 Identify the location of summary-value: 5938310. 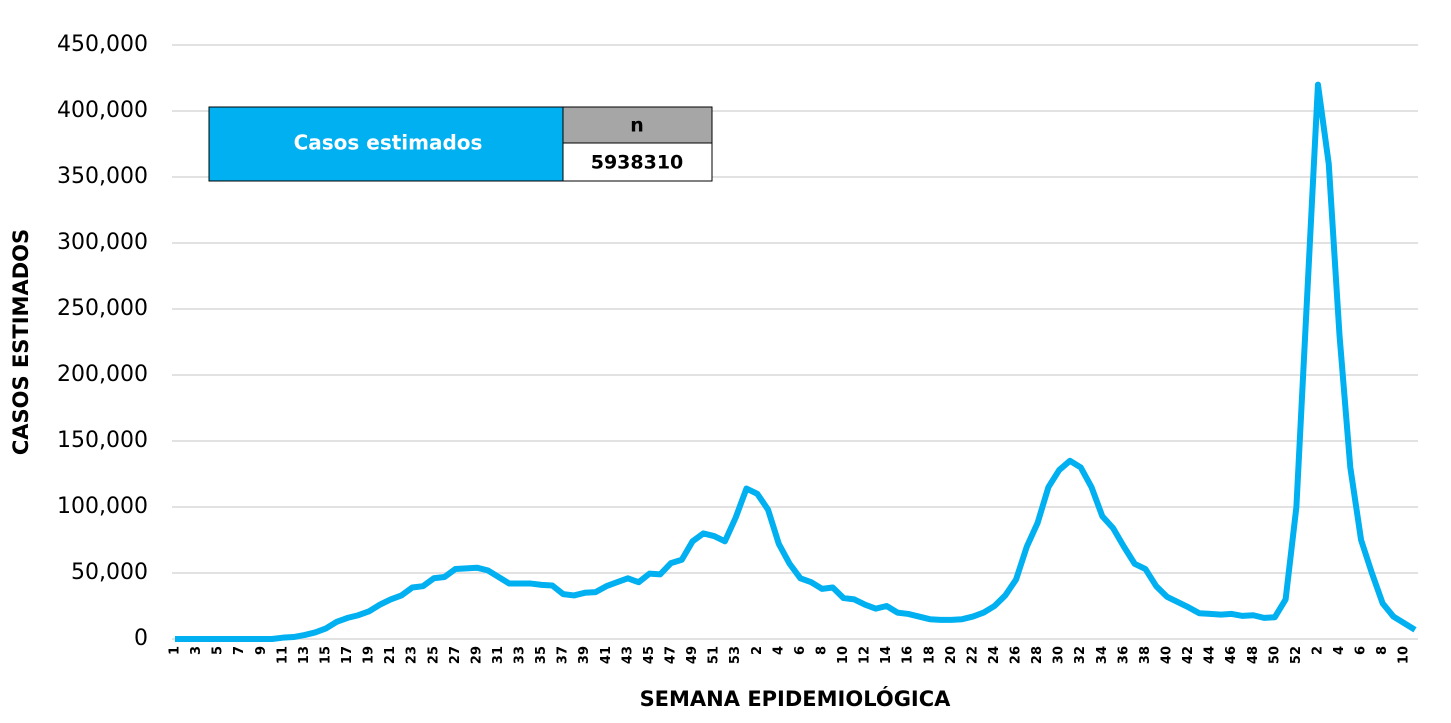
(637, 163).